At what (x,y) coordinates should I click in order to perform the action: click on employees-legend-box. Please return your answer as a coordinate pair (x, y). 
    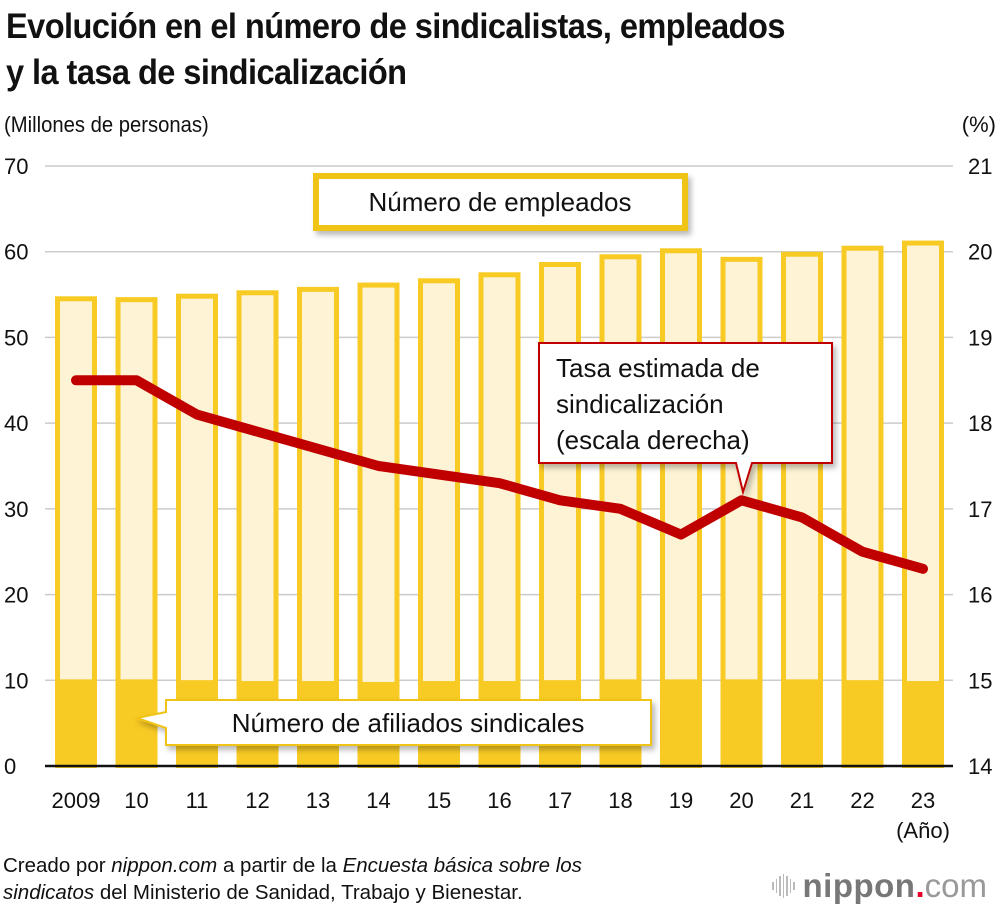
    Looking at the image, I should click on (500, 202).